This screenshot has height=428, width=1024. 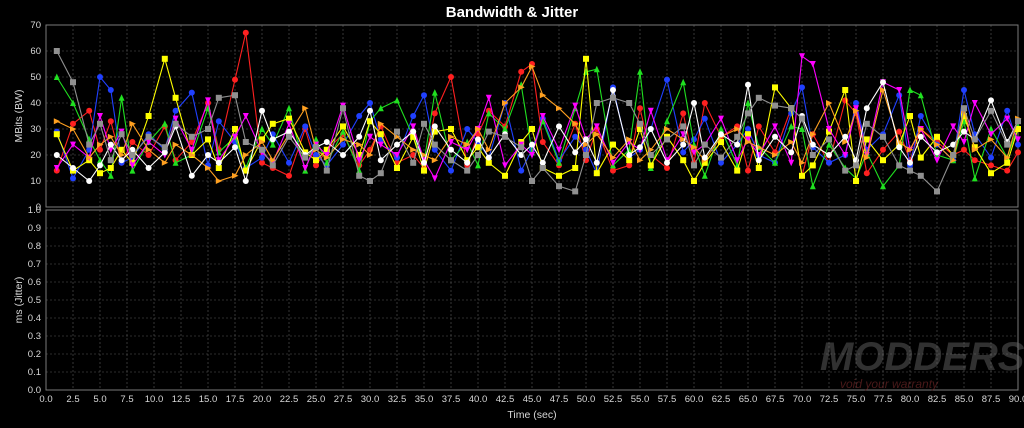 I want to click on jitter-y-ticks: 0.0 0.1 0.2 0.3 0.4 0.5 0.6 0.7 0.8 0.9 1.0, so click(x=34, y=300).